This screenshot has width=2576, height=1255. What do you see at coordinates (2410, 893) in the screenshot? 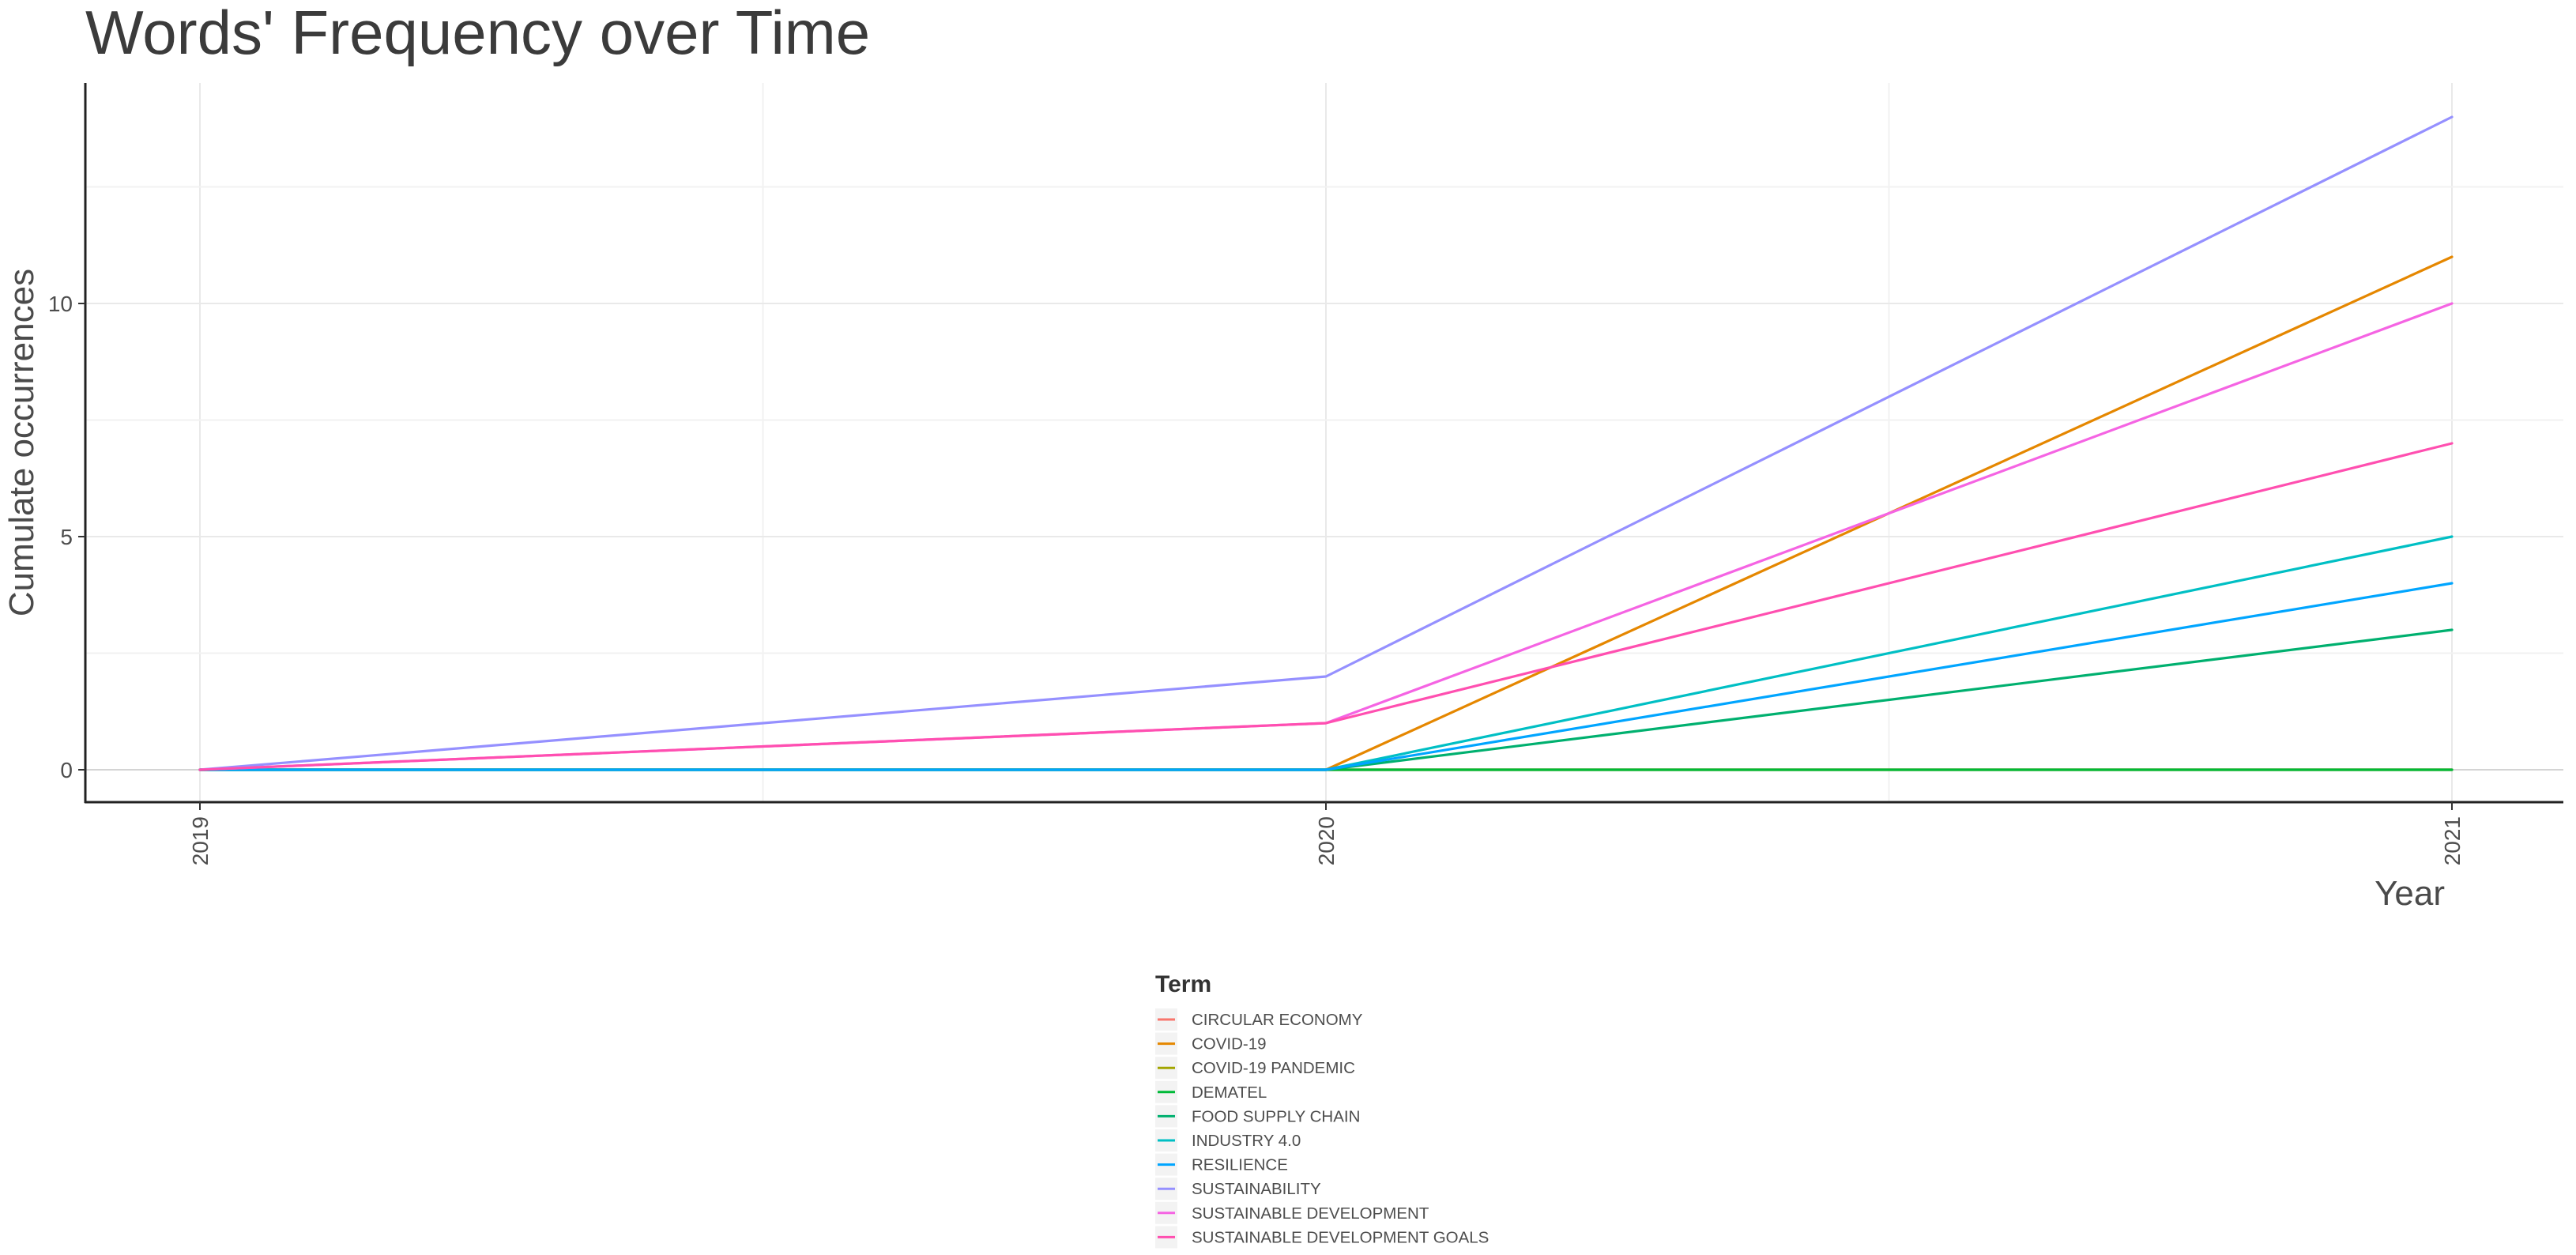
I see `x-axis-title: Year` at bounding box center [2410, 893].